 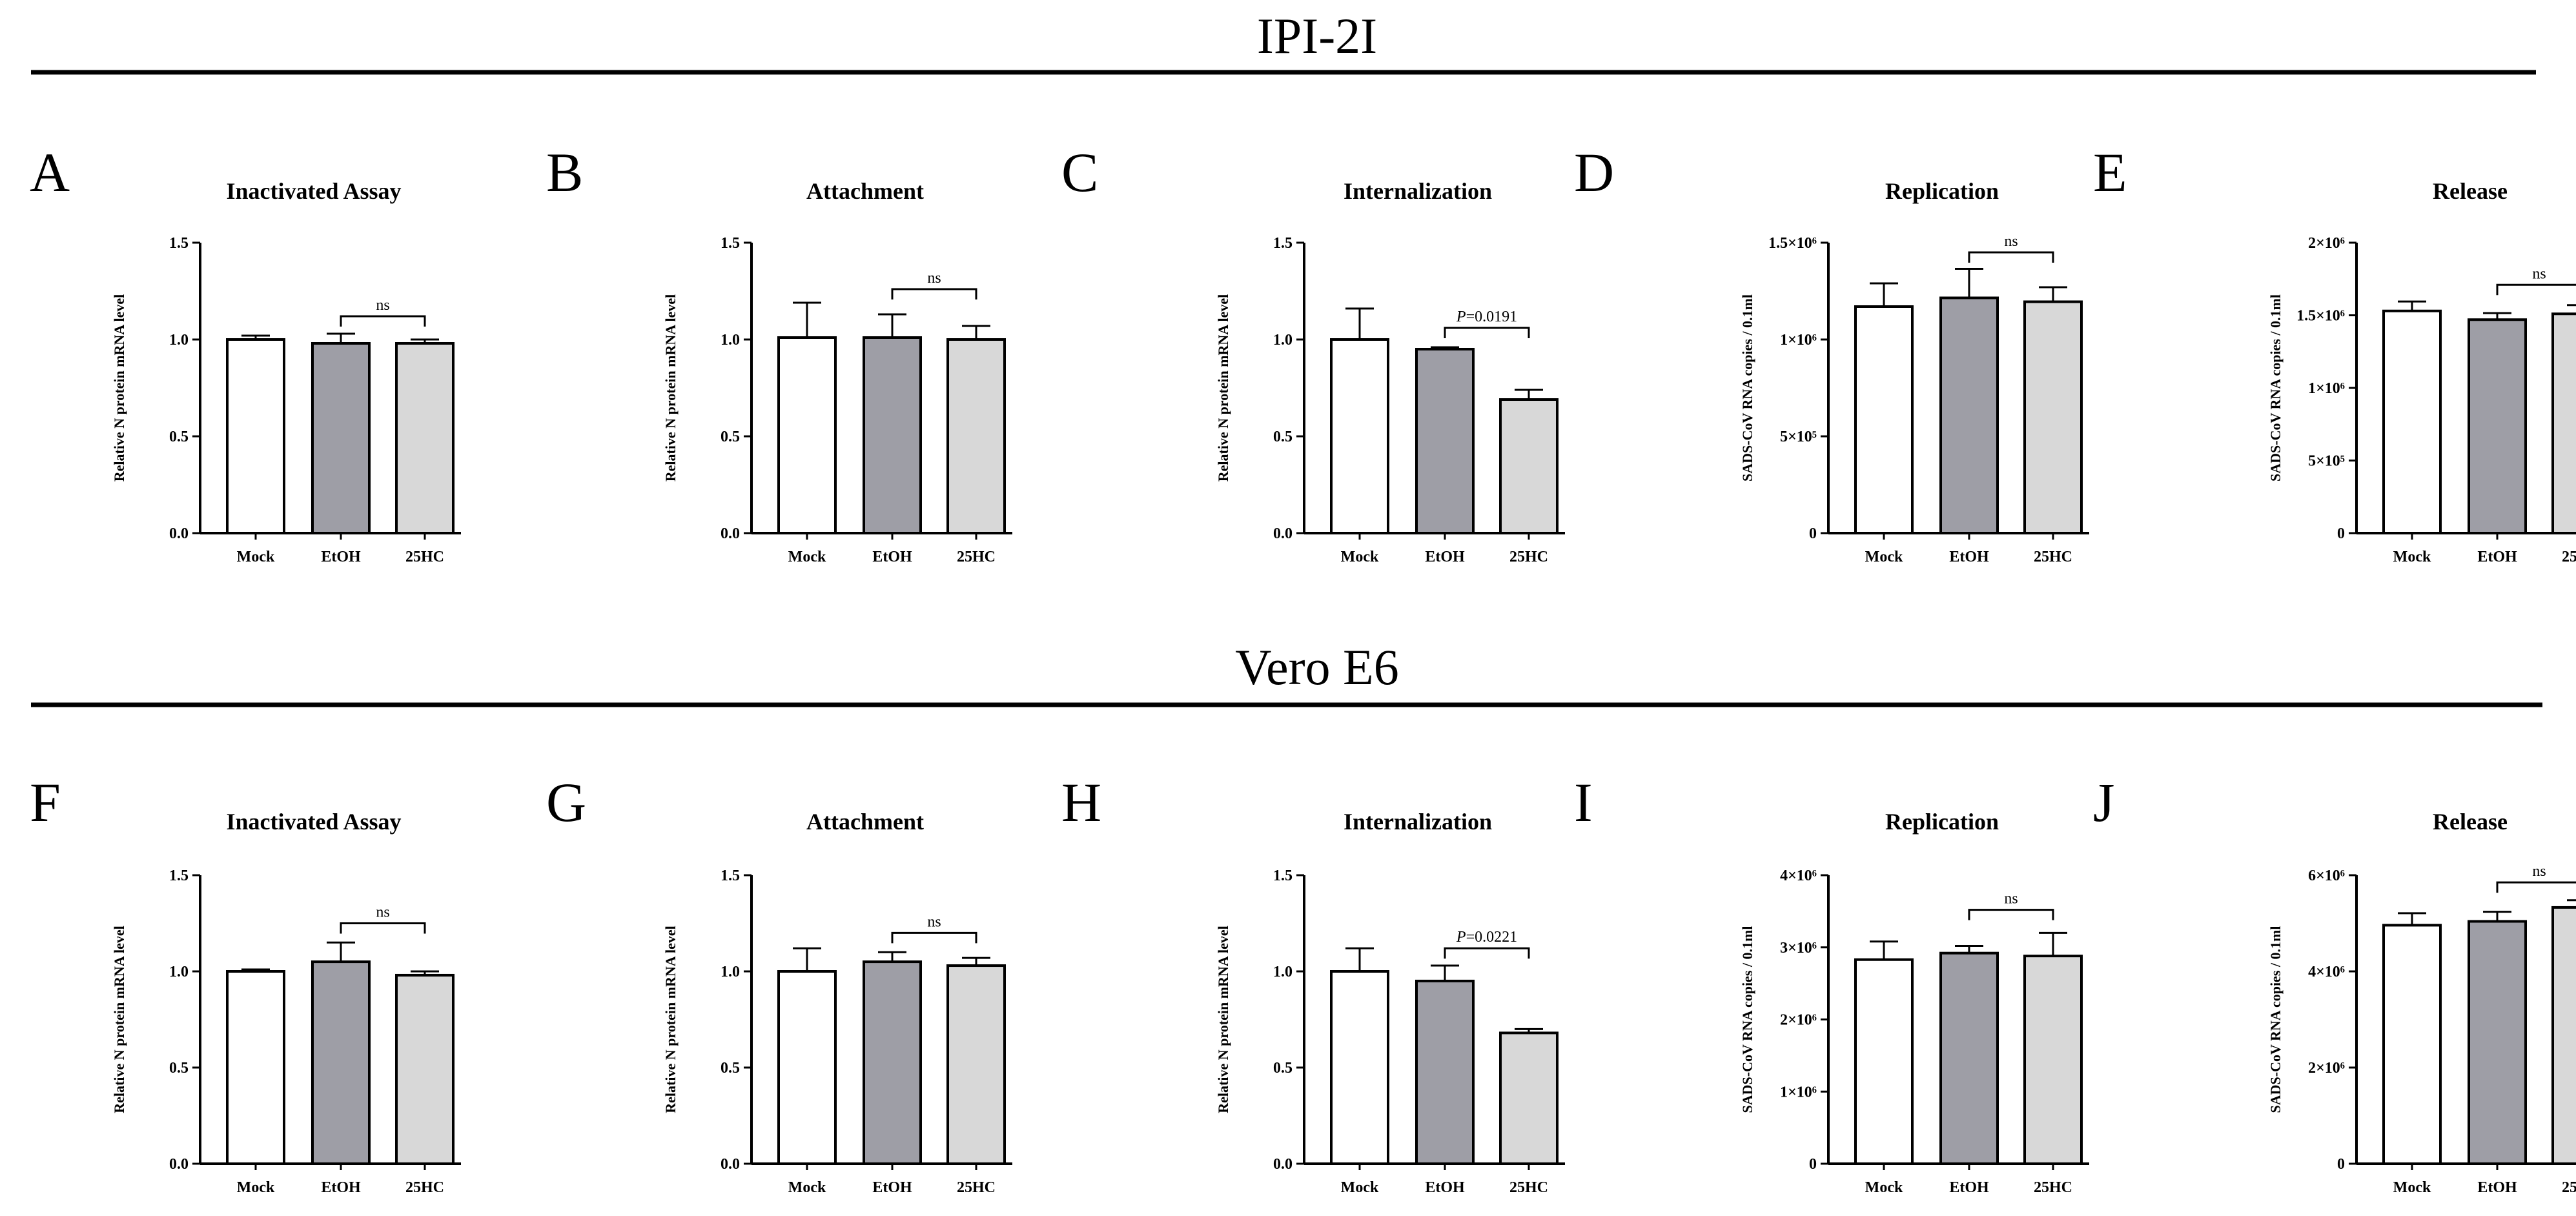 What do you see at coordinates (1487, 317) in the screenshot?
I see `significance-label: P=0.0191` at bounding box center [1487, 317].